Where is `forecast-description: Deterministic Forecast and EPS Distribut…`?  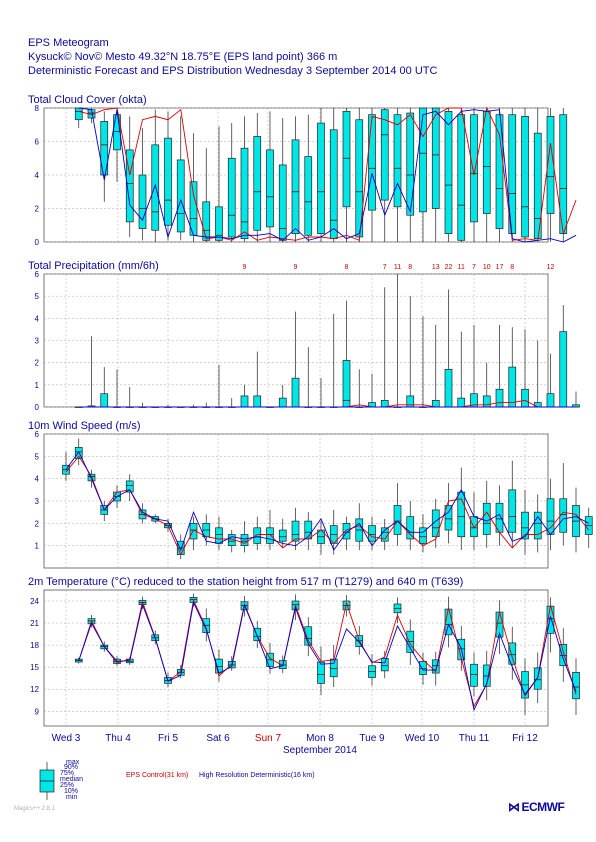
forecast-description: Deterministic Forecast and EPS Distribut… is located at coordinates (233, 71).